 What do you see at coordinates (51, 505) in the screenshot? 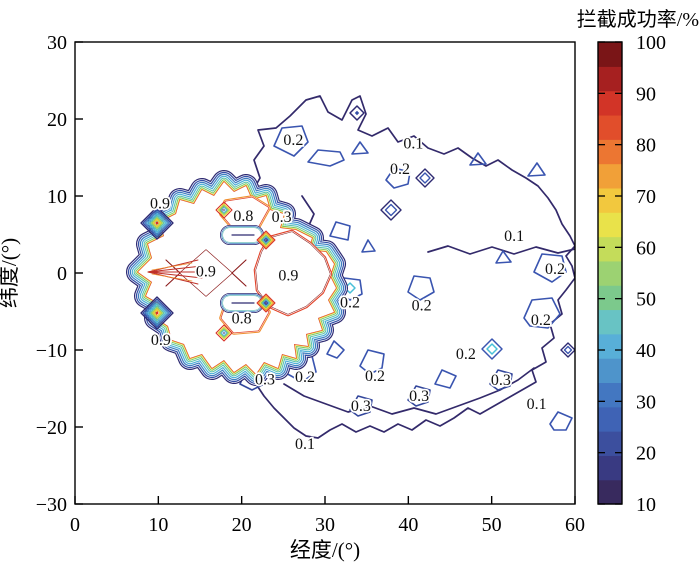
I see `y-tick-label: −30` at bounding box center [51, 505].